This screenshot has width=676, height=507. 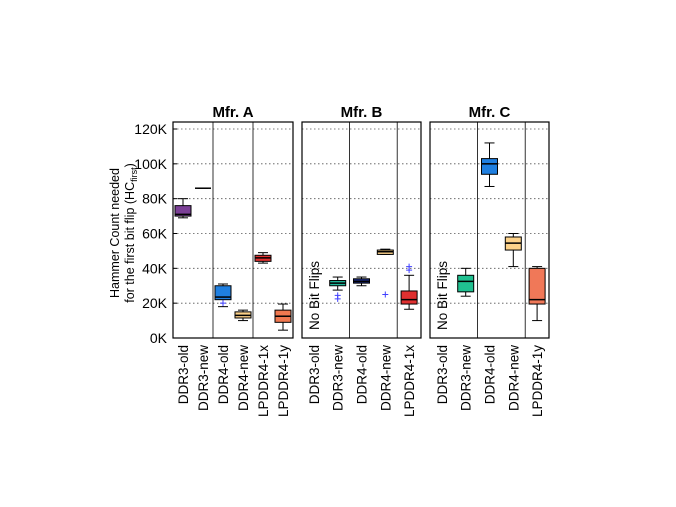 I want to click on y-tick-label: 20K, so click(x=155, y=303).